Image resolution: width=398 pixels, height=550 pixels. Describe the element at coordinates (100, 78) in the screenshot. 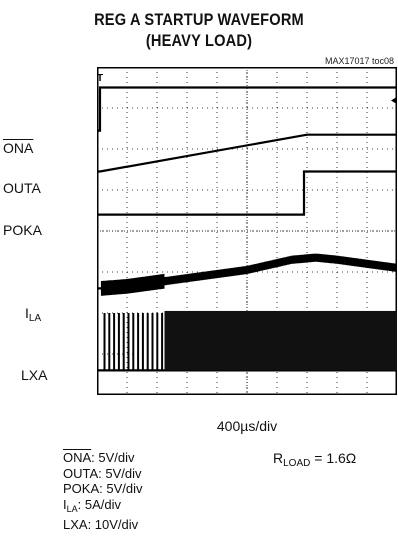

I see `trigger-marker: T` at that location.